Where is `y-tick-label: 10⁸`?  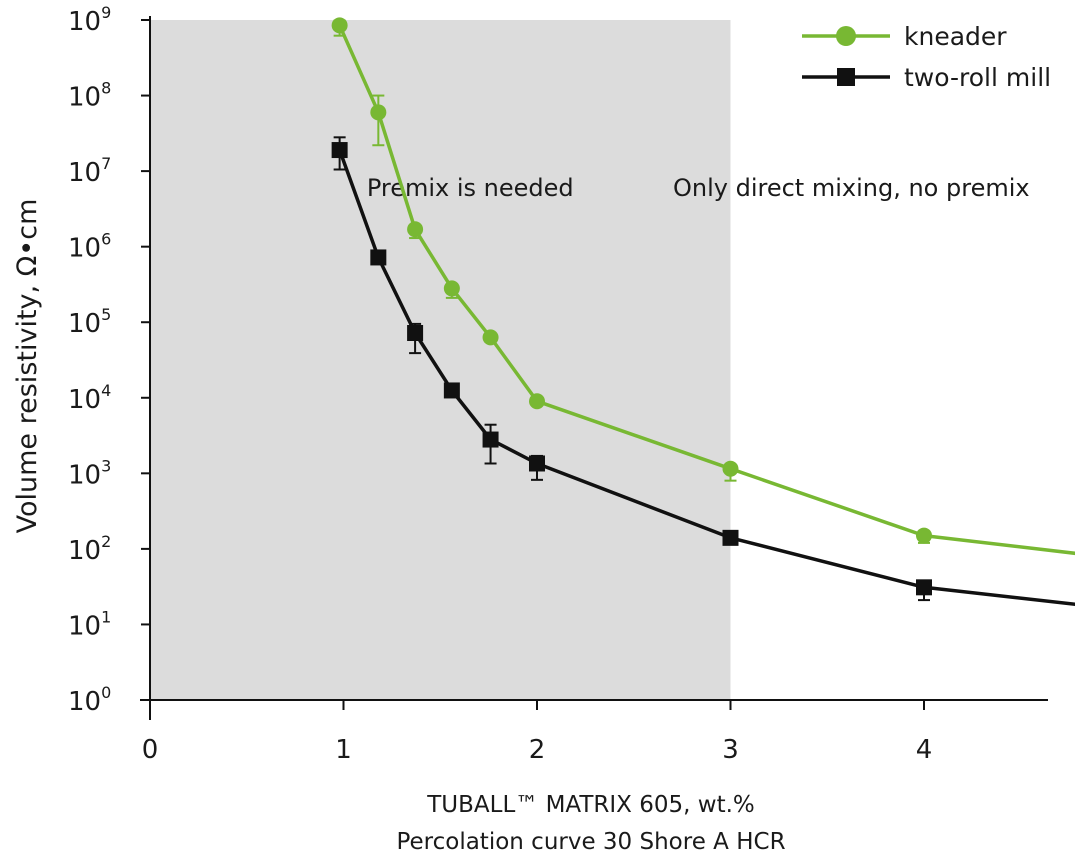 y-tick-label: 10⁸ is located at coordinates (89, 96).